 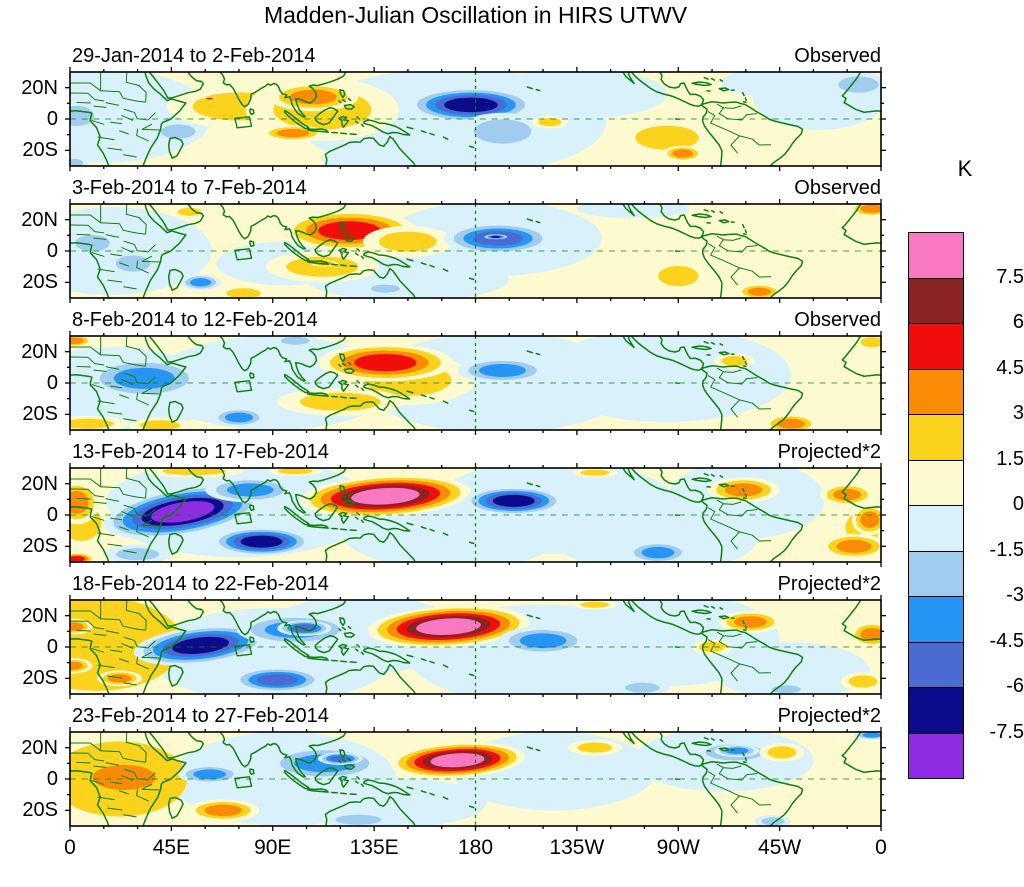 What do you see at coordinates (171, 847) in the screenshot?
I see `x-axis-tick-label: 45E` at bounding box center [171, 847].